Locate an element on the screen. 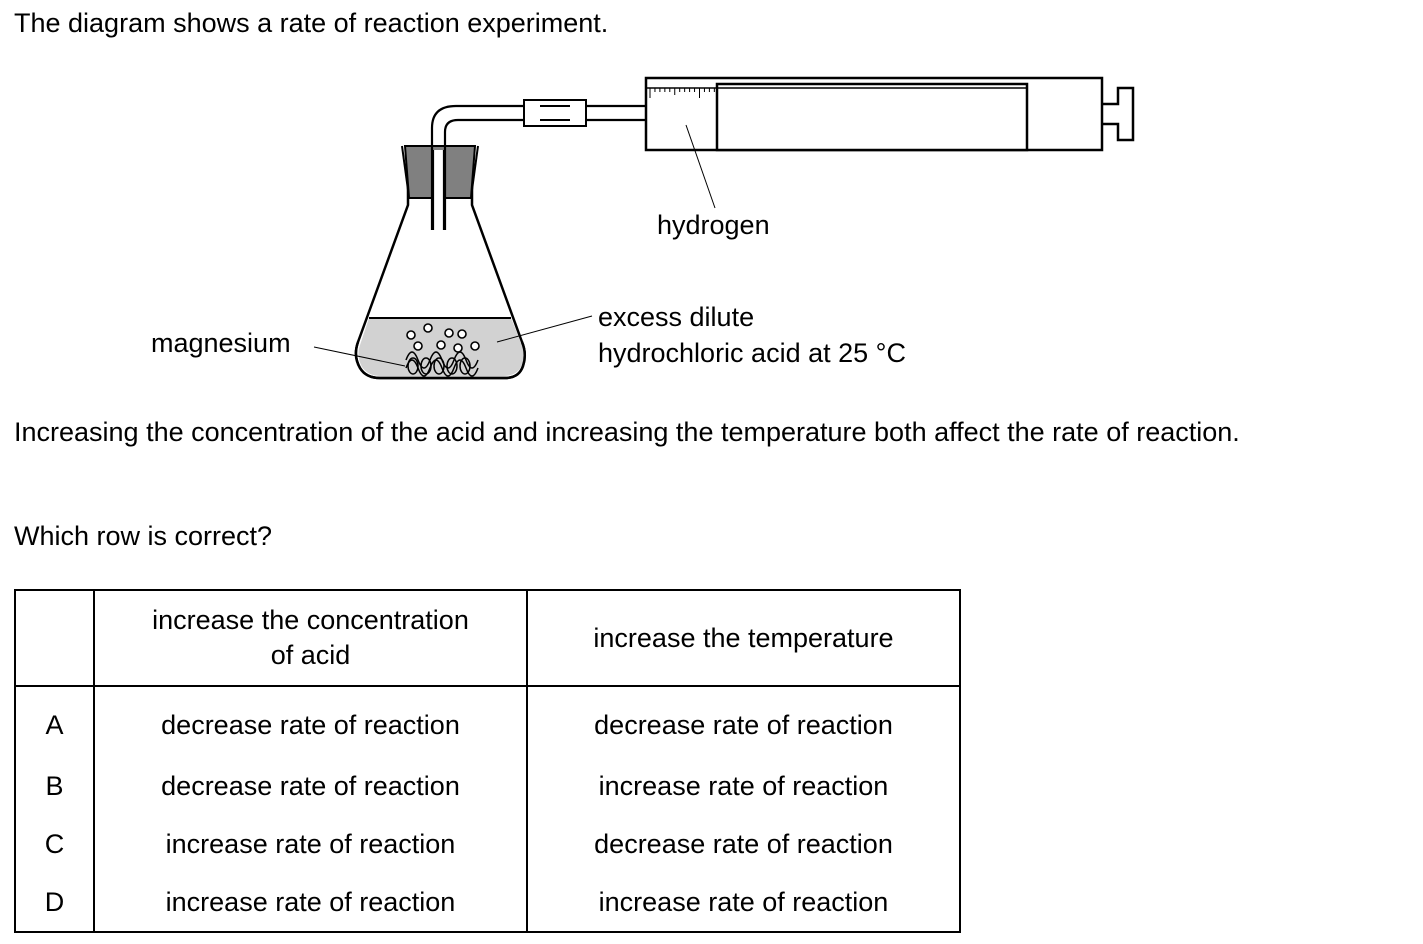 This screenshot has height=944, width=1423. magnesium-ribbon is located at coordinates (442, 364).